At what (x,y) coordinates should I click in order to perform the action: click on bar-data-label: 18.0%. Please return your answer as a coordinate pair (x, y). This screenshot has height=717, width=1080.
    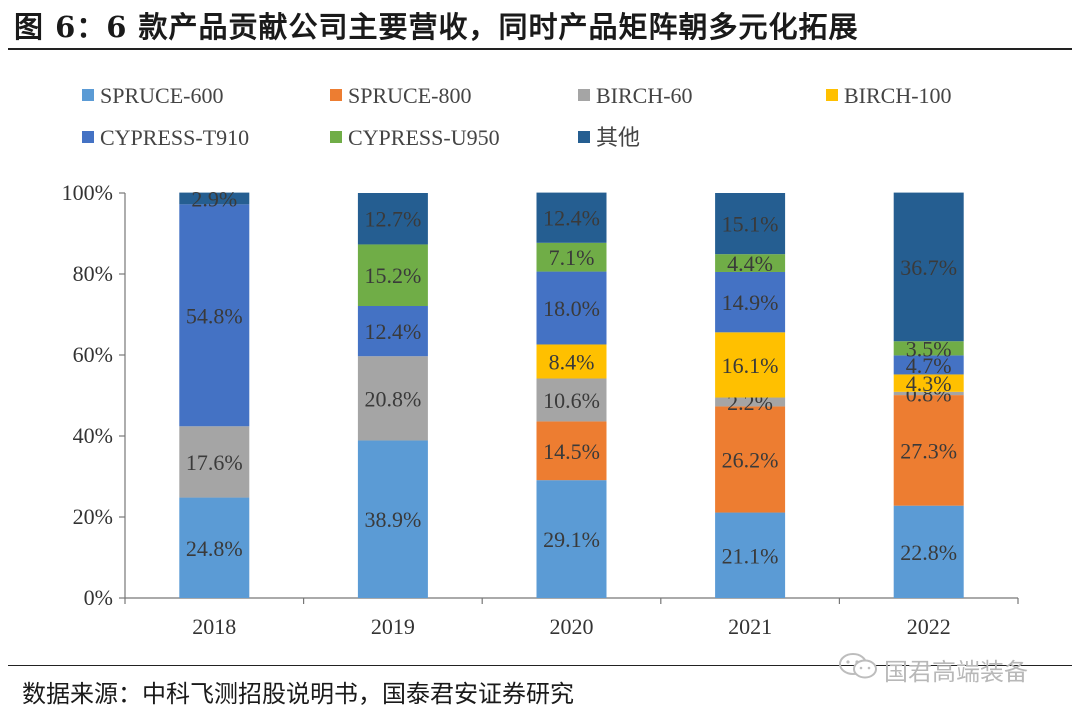
    Looking at the image, I should click on (571, 308).